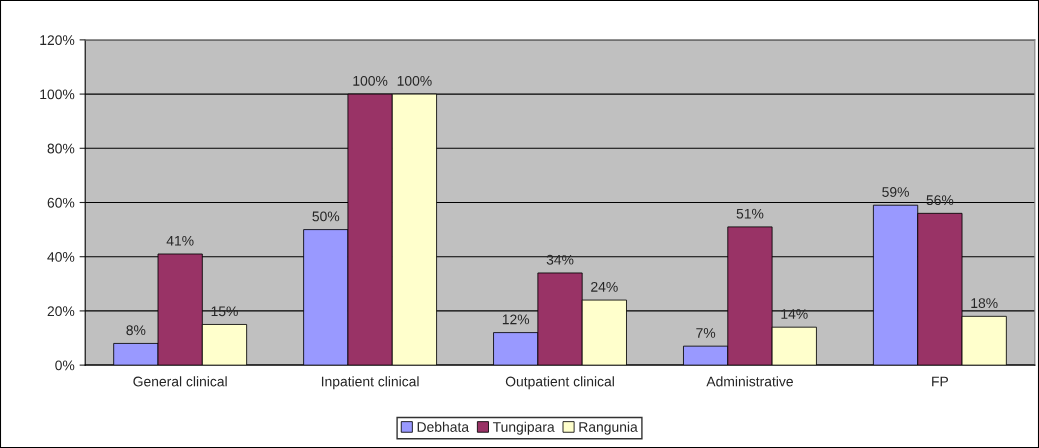 This screenshot has height=448, width=1039. Describe the element at coordinates (180, 240) in the screenshot. I see `data-label: 41%` at that location.